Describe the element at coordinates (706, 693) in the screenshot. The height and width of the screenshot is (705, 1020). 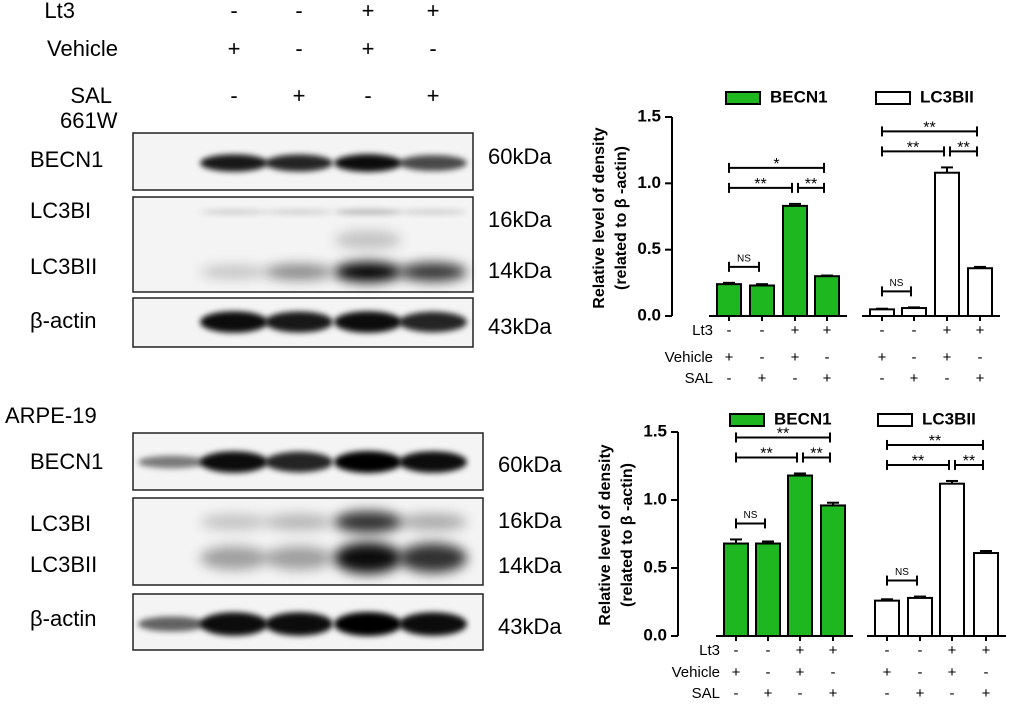
I see `condition-label: SAL` at that location.